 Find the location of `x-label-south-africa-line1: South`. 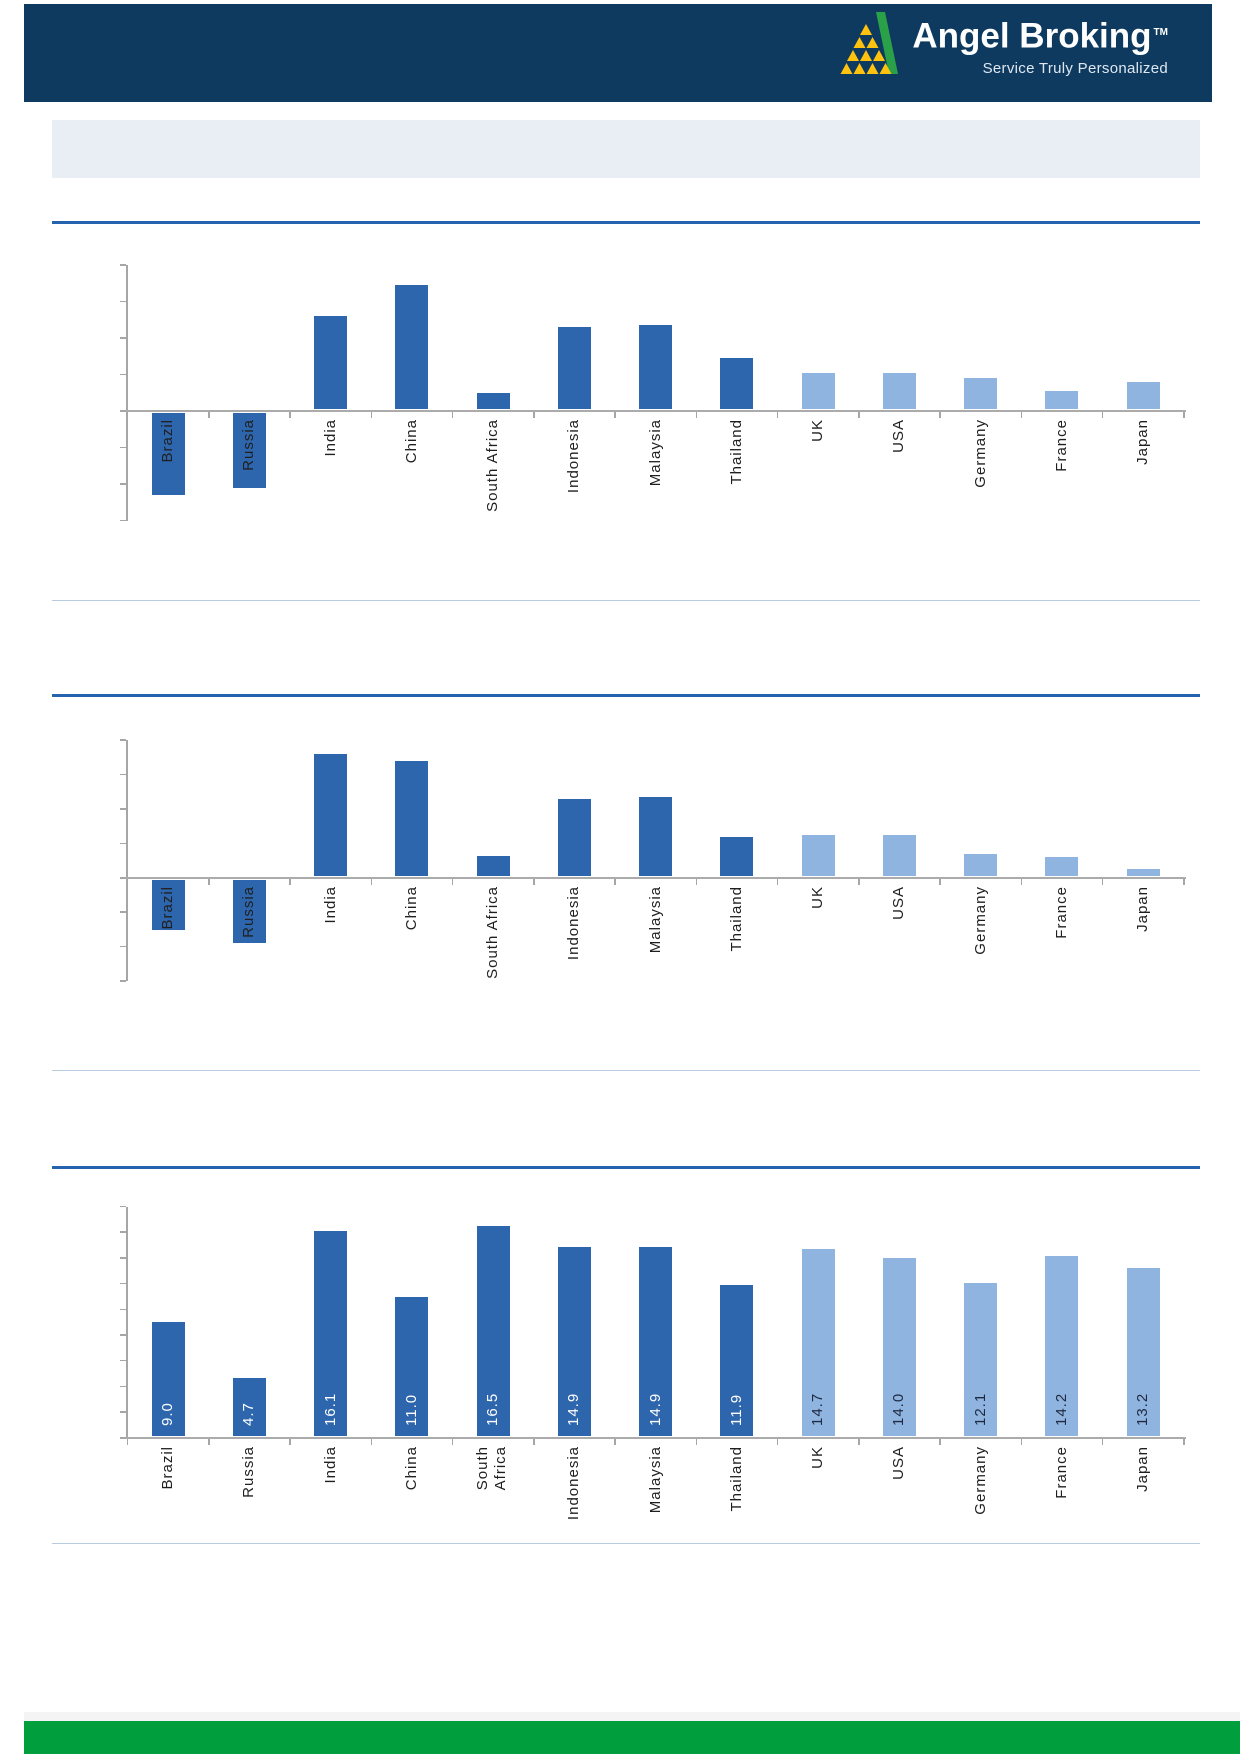

x-label-south-africa-line1: South is located at coordinates (482, 1468).